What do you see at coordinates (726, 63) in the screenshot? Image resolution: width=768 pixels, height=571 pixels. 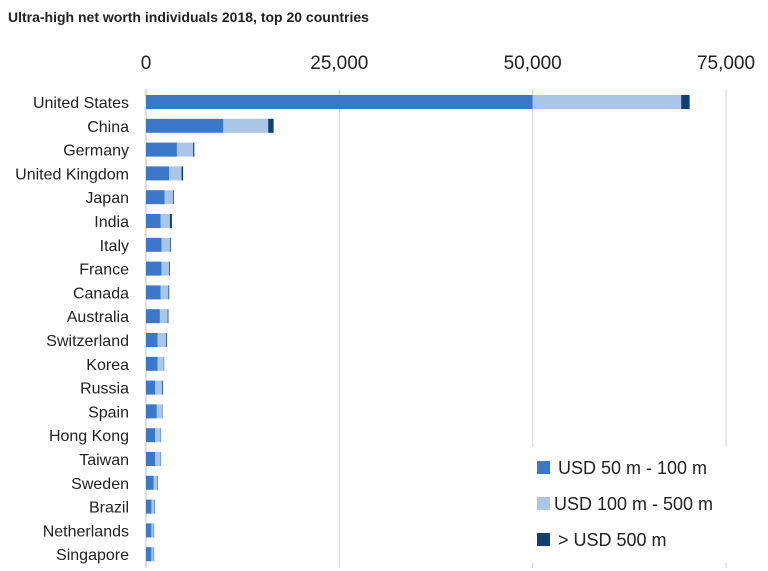 I see `x-tick-label: 75,000` at bounding box center [726, 63].